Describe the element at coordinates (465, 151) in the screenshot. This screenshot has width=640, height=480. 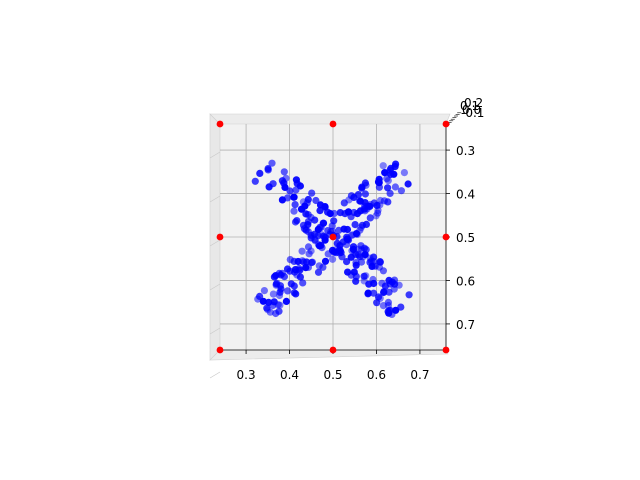
I see `y-tick-label-0: 0.3` at that location.